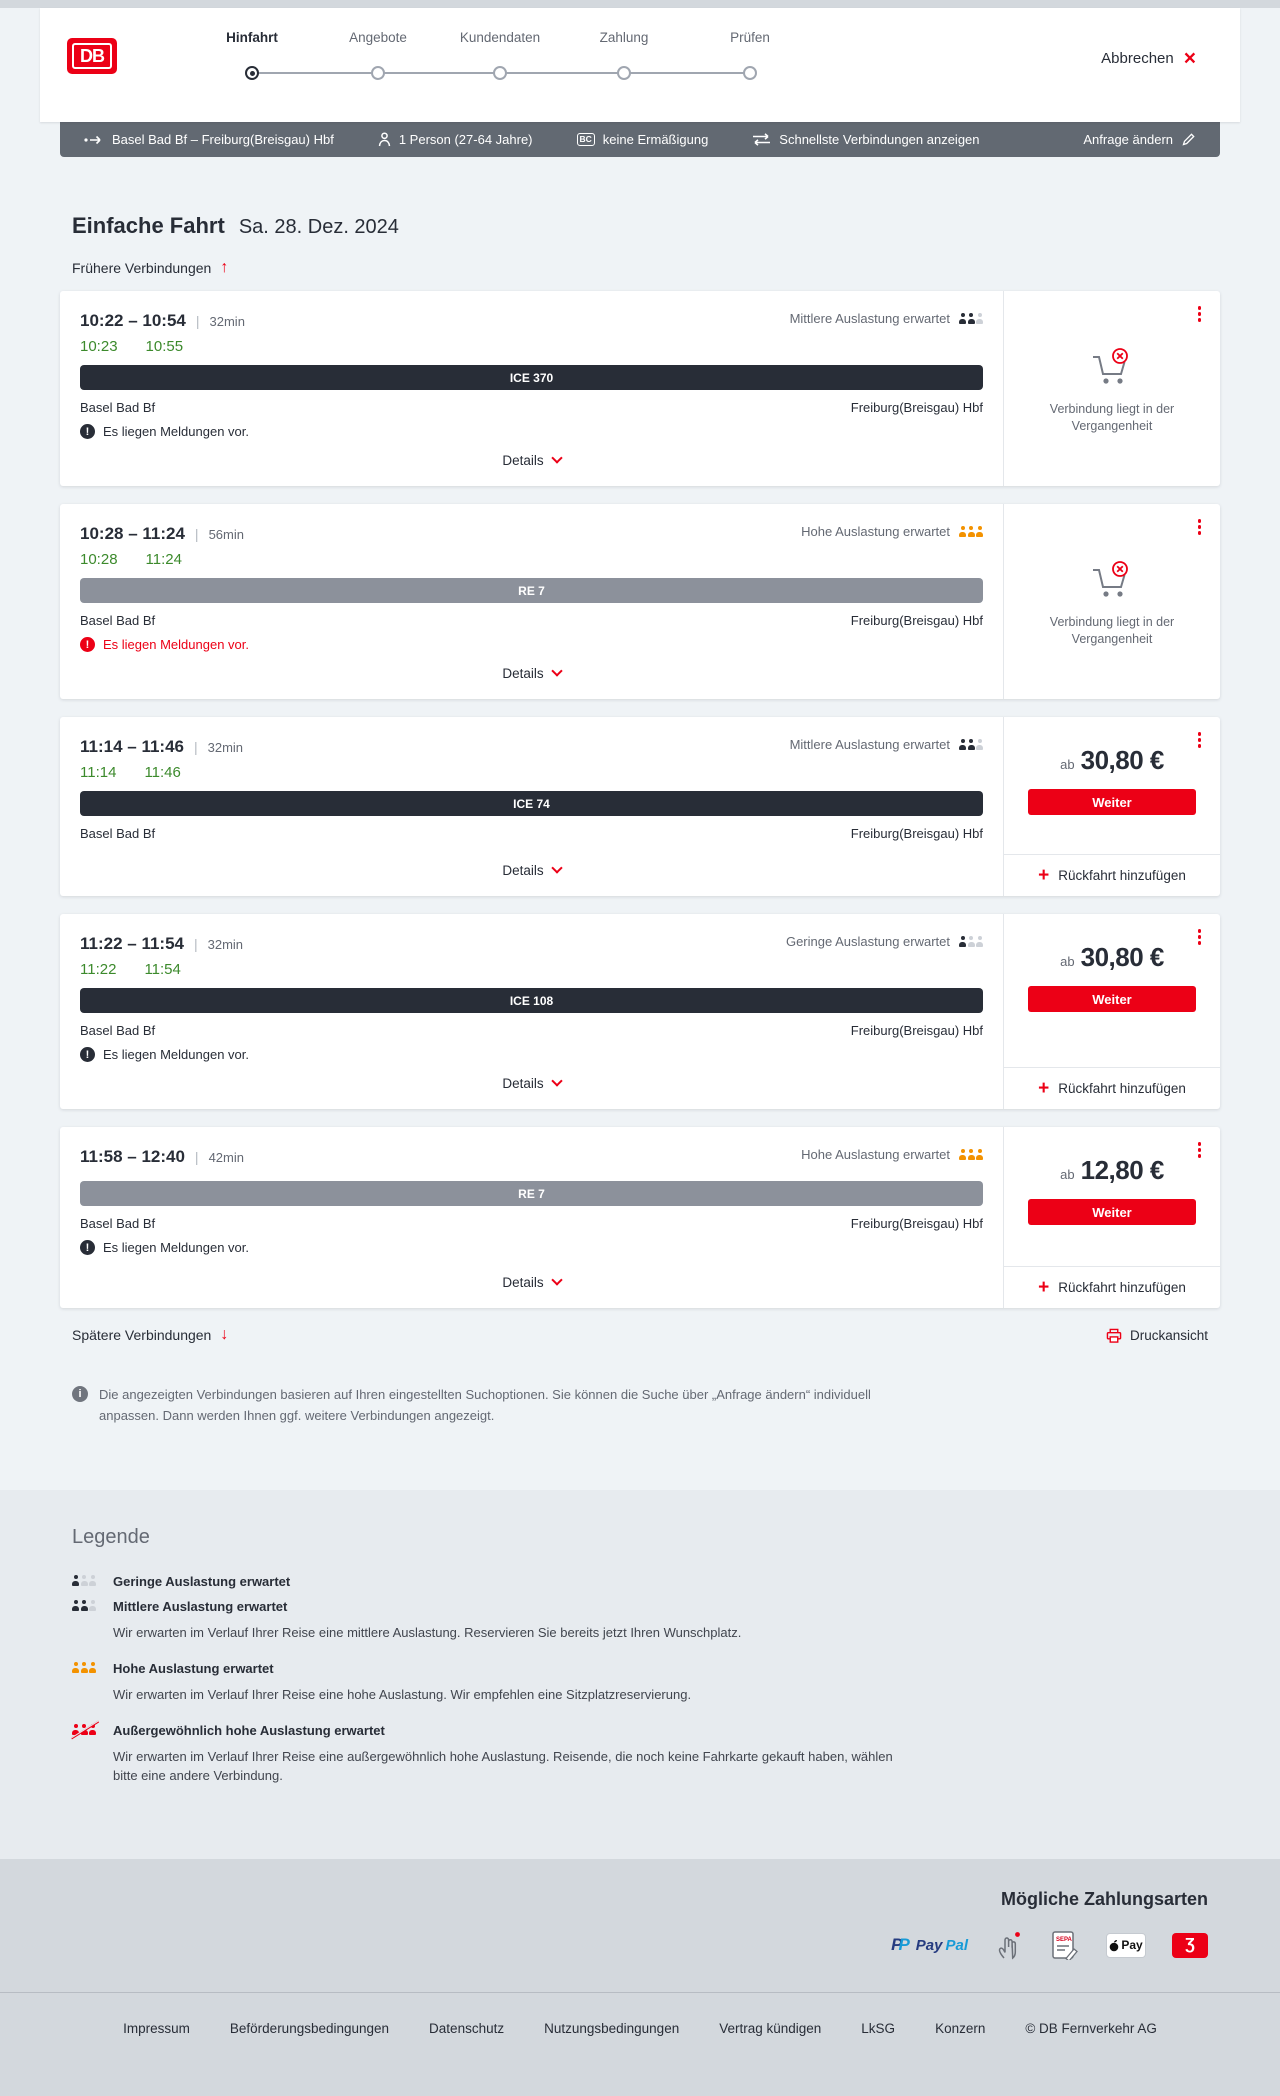  What do you see at coordinates (531, 969) in the screenshot?
I see `real-times: 11:22 11:54` at bounding box center [531, 969].